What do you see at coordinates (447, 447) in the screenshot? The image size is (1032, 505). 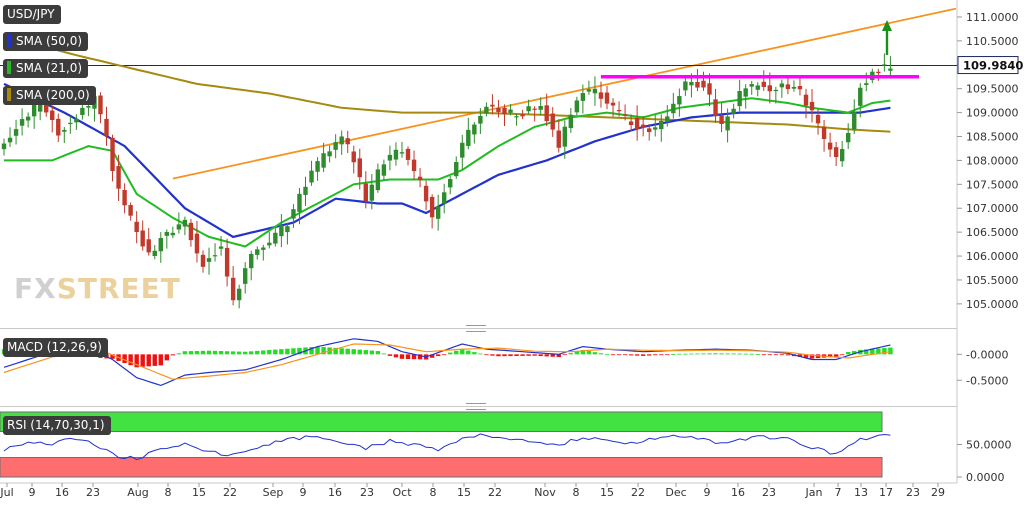 I see `rsi-line` at bounding box center [447, 447].